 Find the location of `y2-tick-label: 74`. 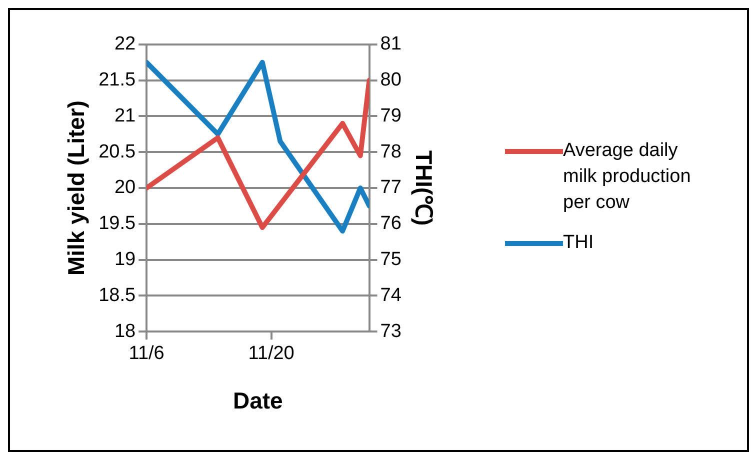

y2-tick-label: 74 is located at coordinates (391, 295).